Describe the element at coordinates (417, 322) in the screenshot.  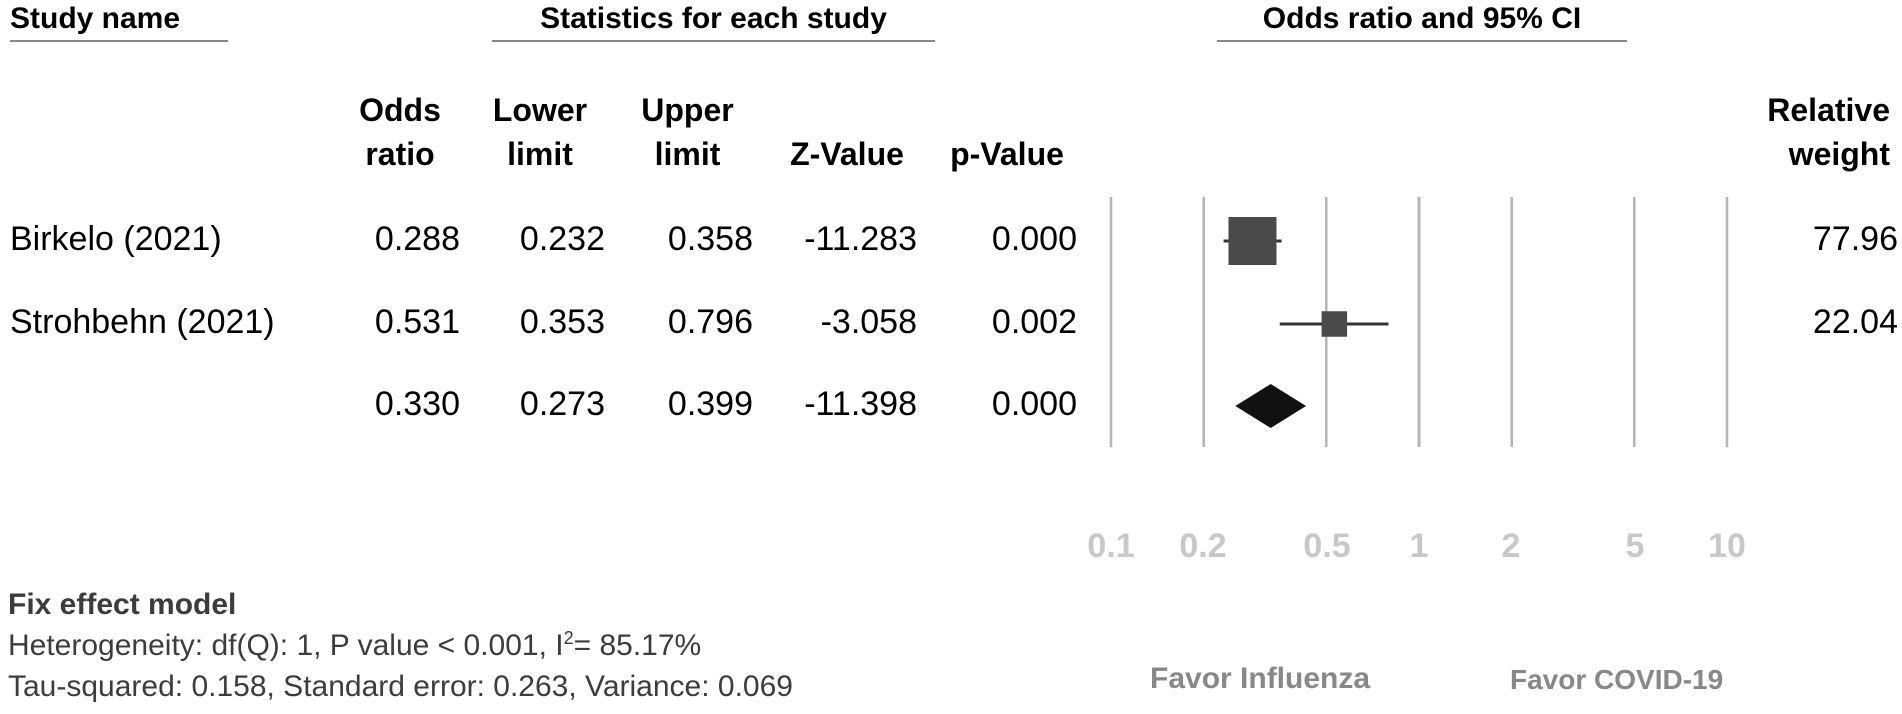
I see `odds-ratio-value: 0.531` at that location.